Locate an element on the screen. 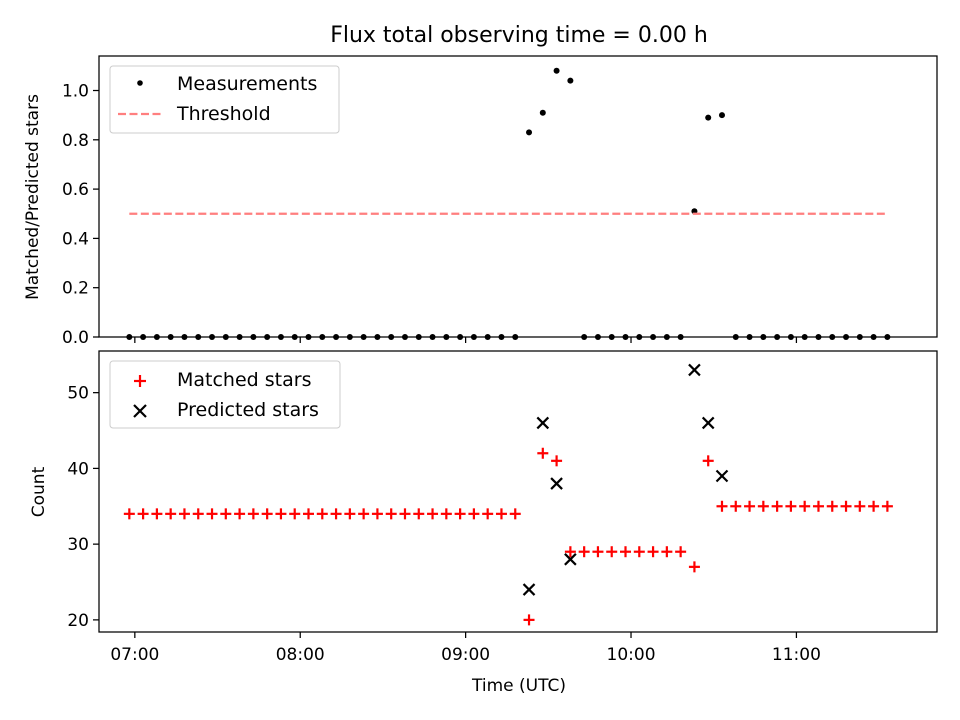 This screenshot has width=960, height=720. bottom-legend: Matched stars Predicted stars is located at coordinates (225, 394).